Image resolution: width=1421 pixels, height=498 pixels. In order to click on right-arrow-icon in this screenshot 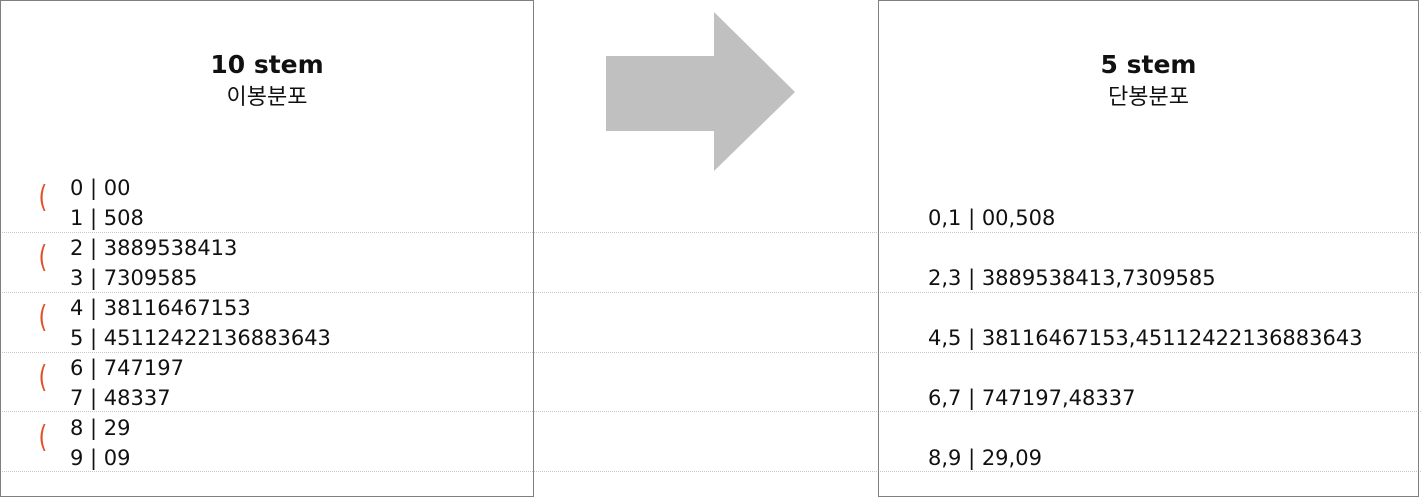, I will do `click(700, 91)`.